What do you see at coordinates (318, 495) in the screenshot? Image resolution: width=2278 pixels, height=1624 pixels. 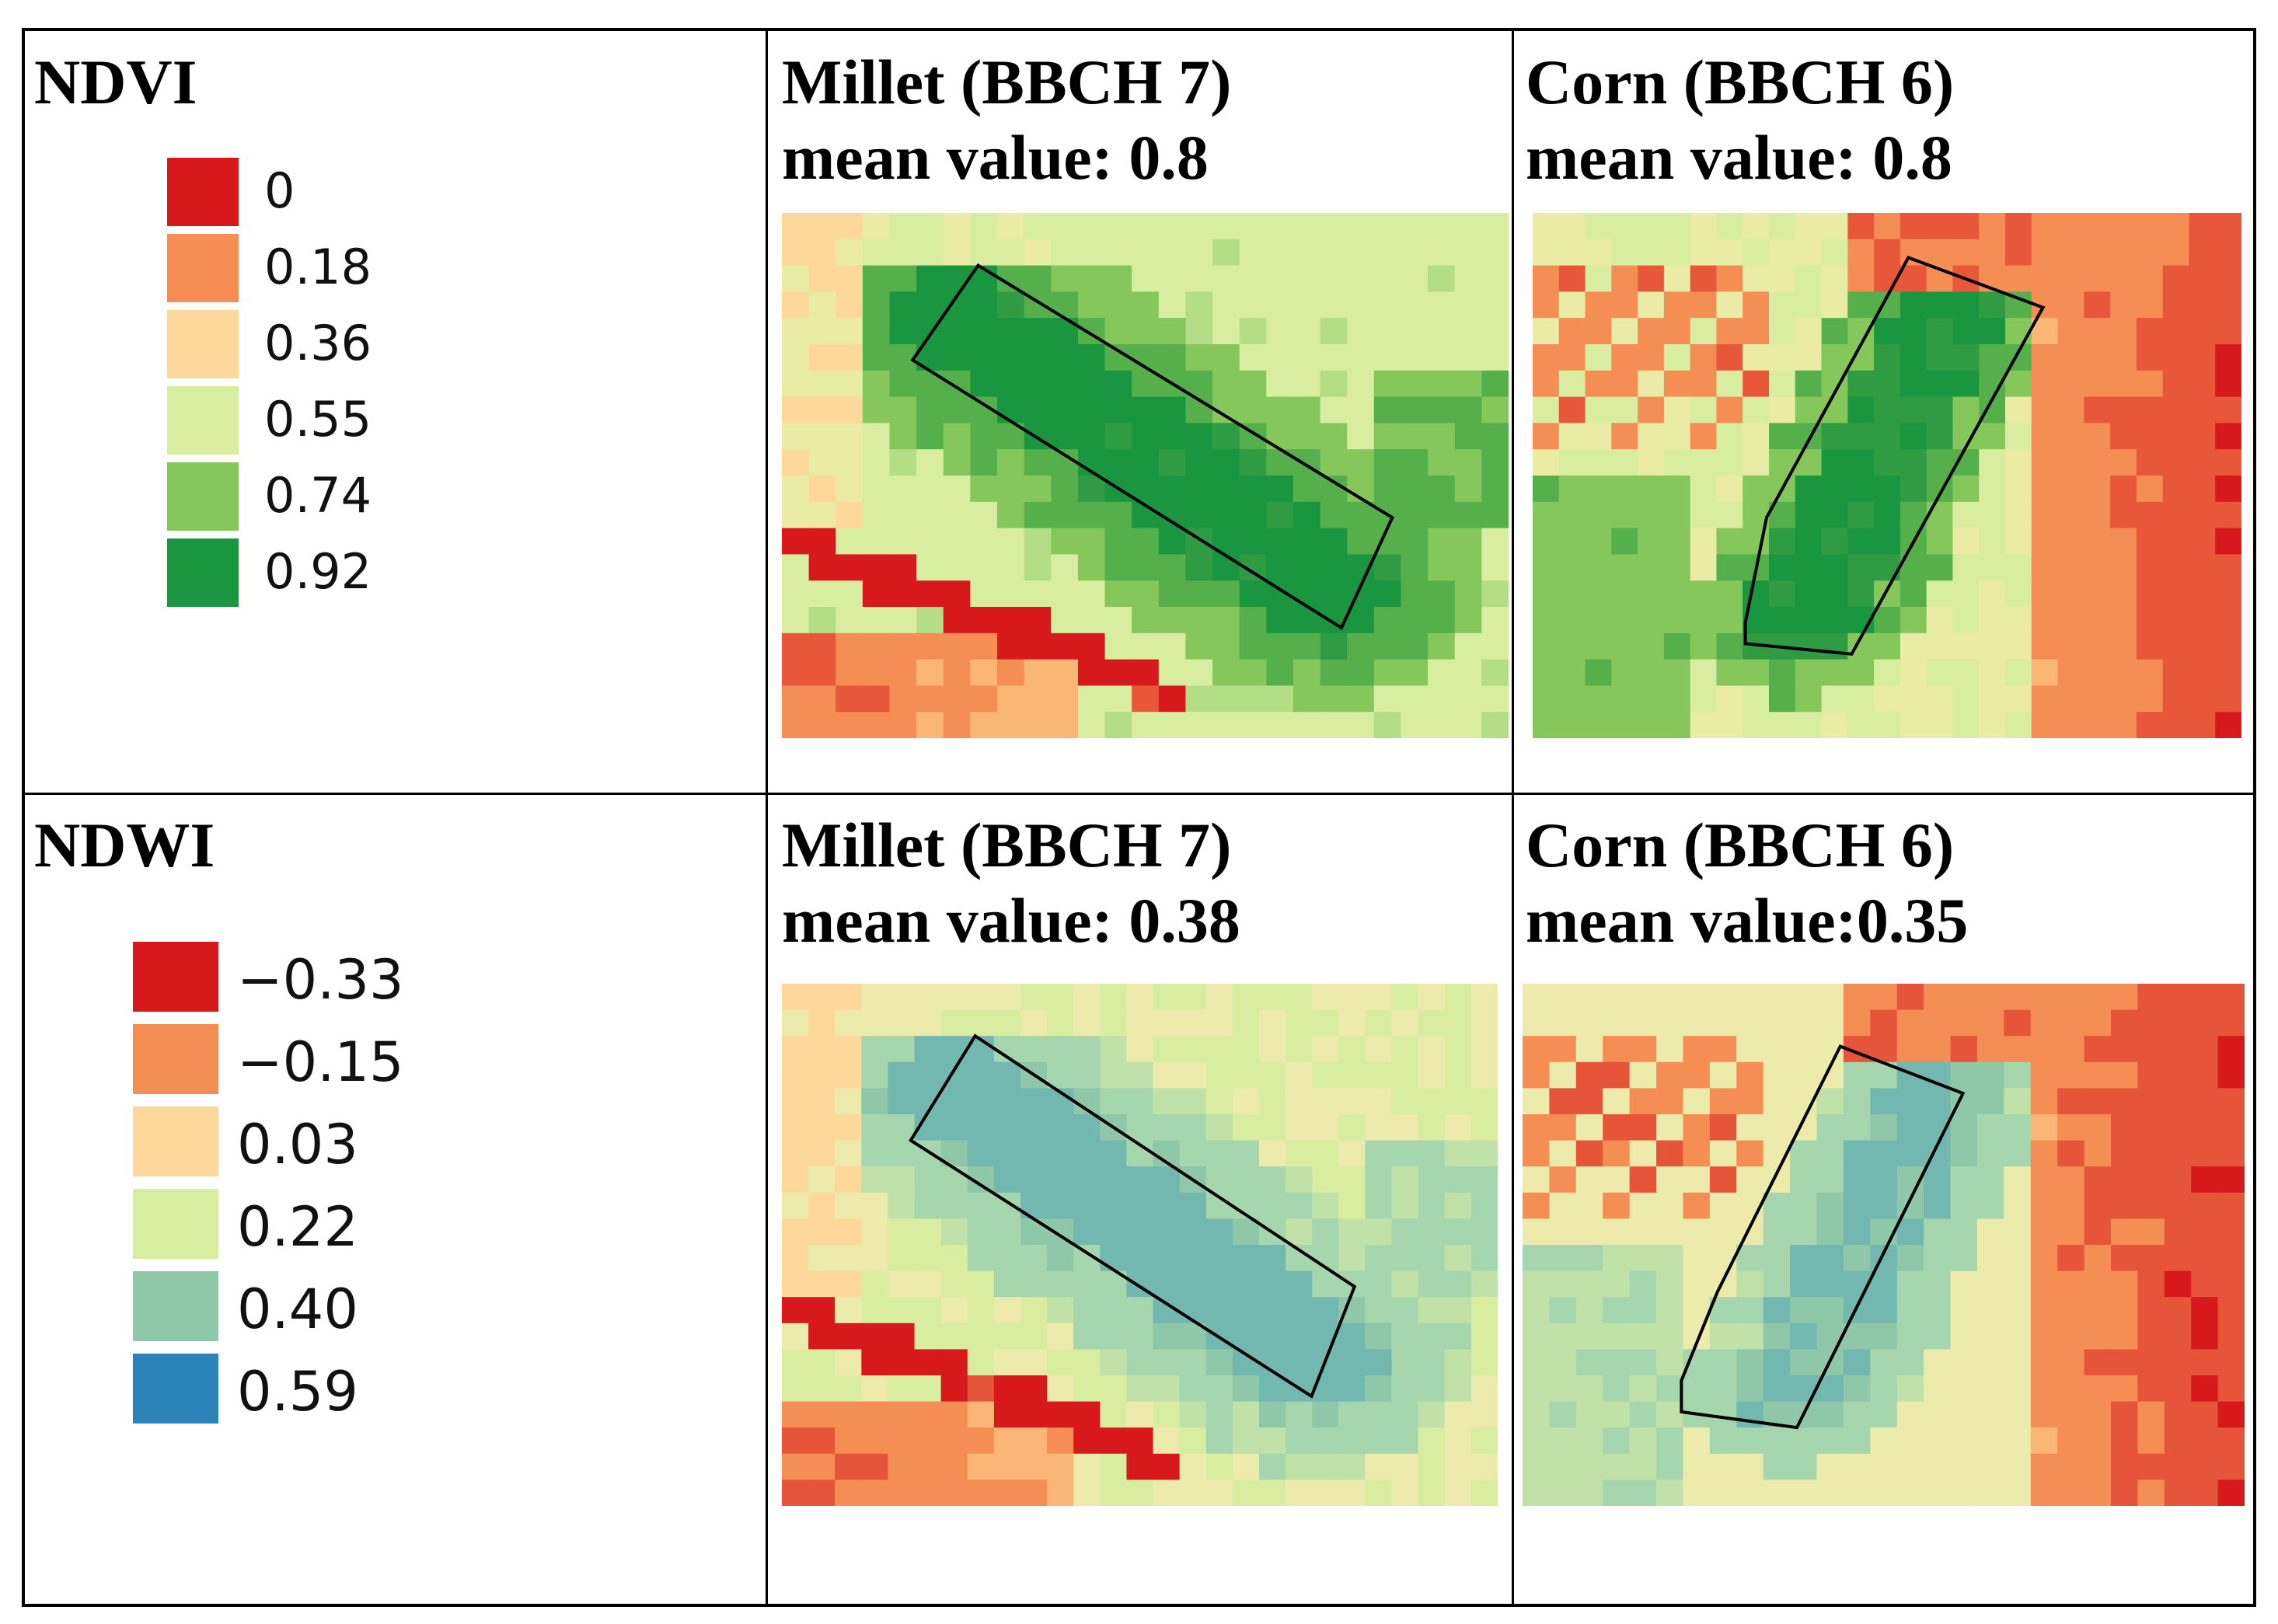 I see `ndvi-legend-label: 0.74` at bounding box center [318, 495].